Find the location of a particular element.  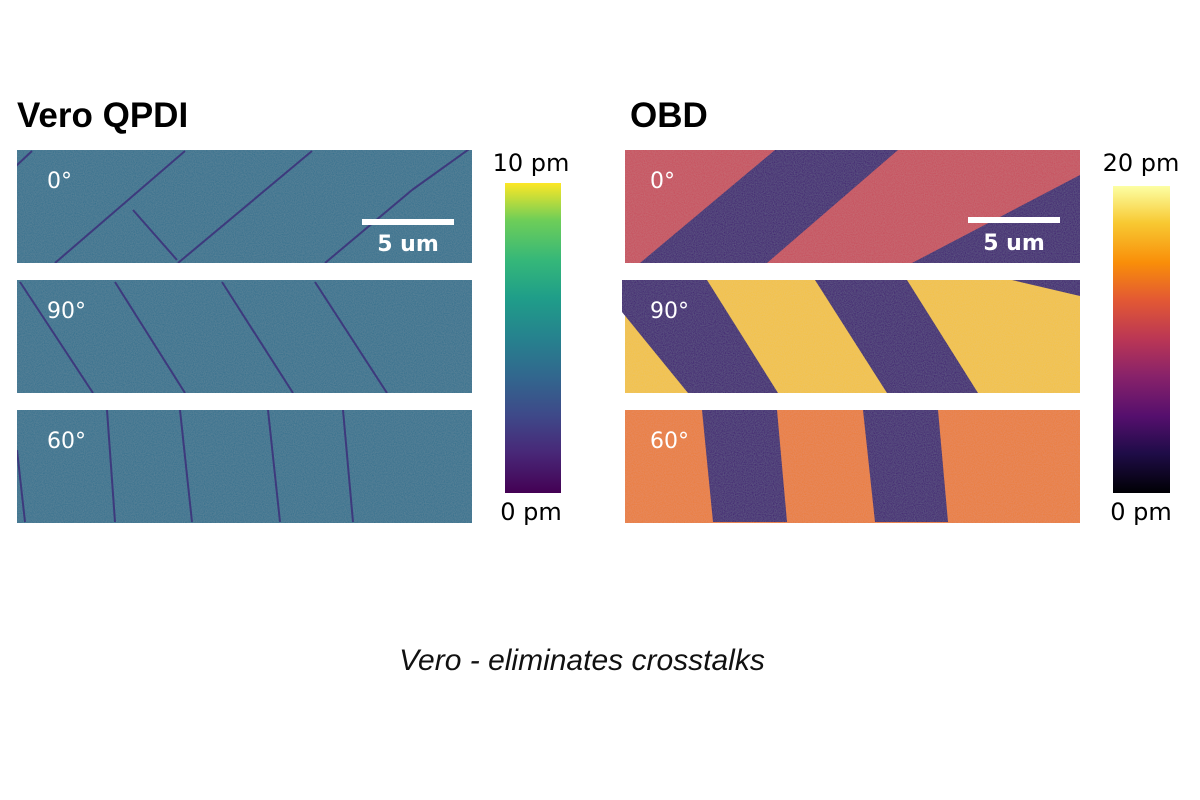

obd-panel-0deg: 0° is located at coordinates (852, 206).